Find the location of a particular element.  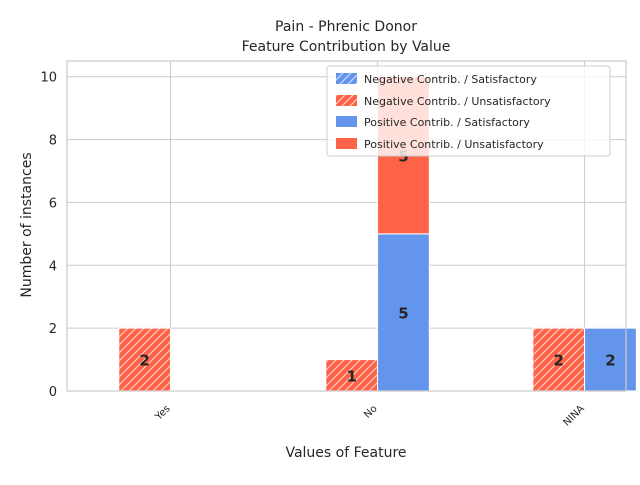

x-axis-label: Values of Feature is located at coordinates (345, 453).